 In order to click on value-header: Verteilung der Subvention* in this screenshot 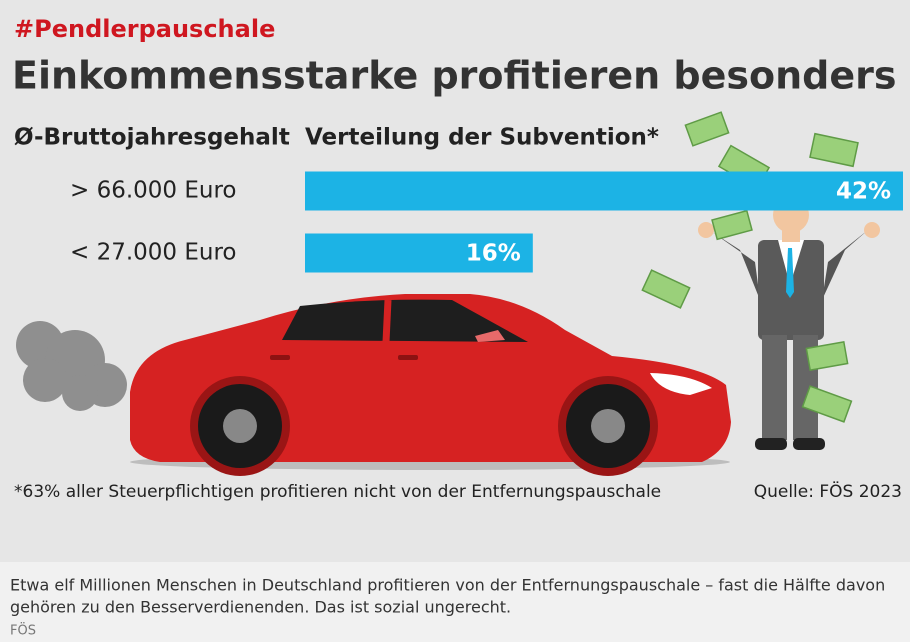, I will do `click(482, 138)`.